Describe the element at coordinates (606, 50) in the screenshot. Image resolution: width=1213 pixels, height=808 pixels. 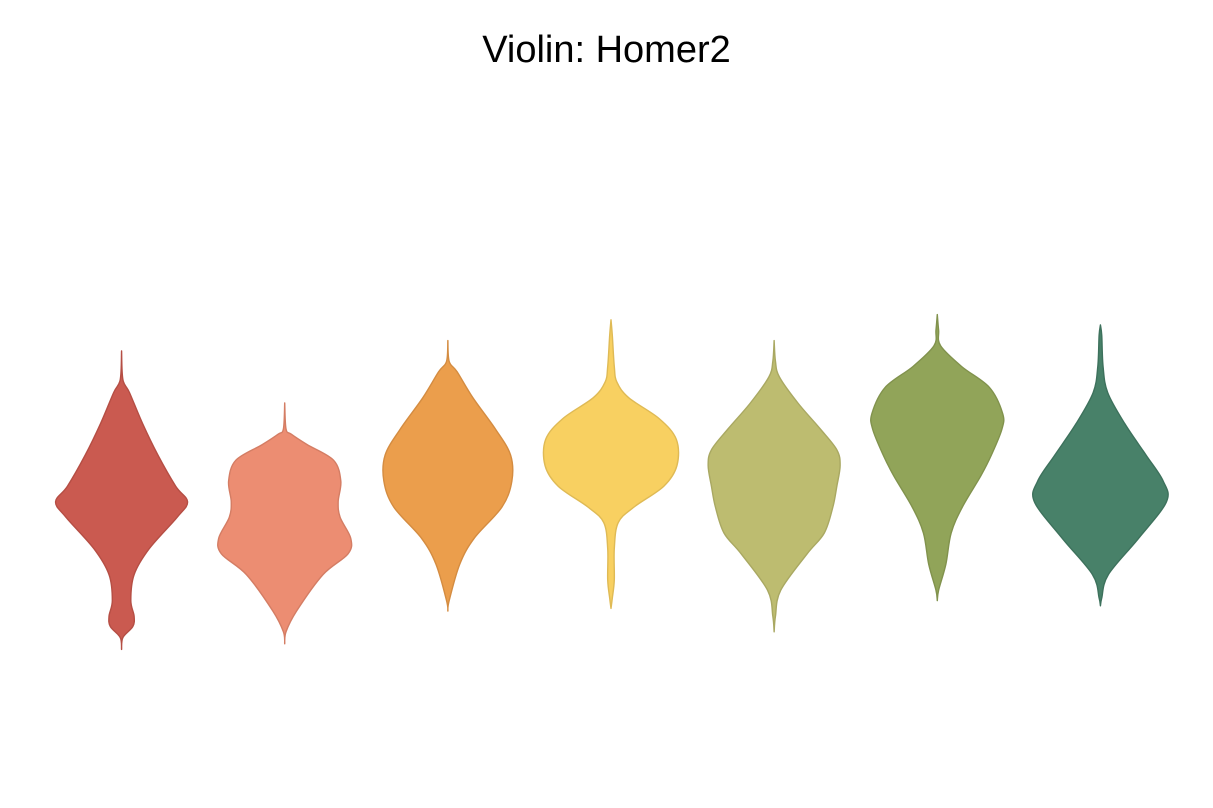
I see `chart-title: Violin: Homer2` at that location.